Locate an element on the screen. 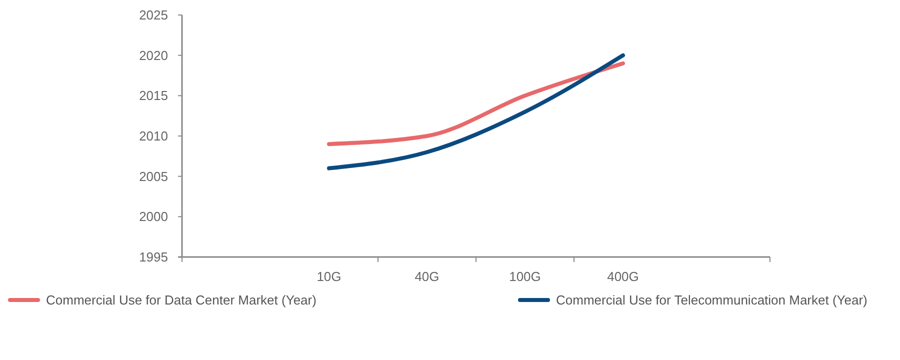 The height and width of the screenshot is (360, 900). y-tick-label: 2000 is located at coordinates (153, 216).